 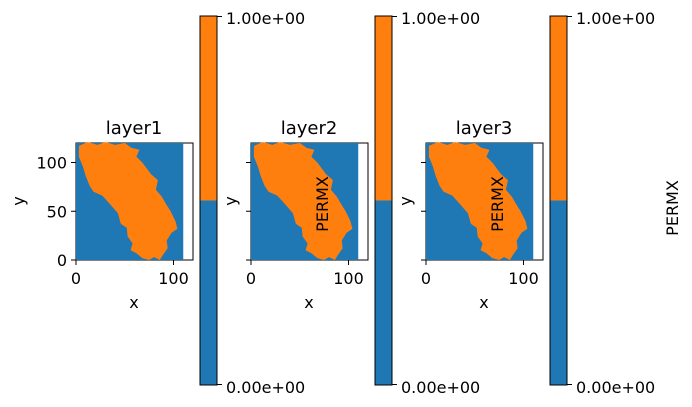 I want to click on panel-title: layer3, so click(x=484, y=128).